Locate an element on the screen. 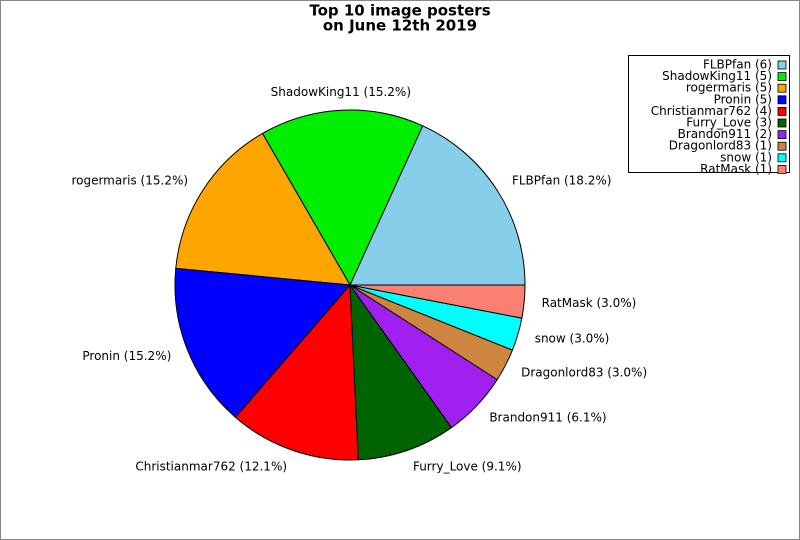 Image resolution: width=800 pixels, height=540 pixels. legend-box is located at coordinates (709, 114).